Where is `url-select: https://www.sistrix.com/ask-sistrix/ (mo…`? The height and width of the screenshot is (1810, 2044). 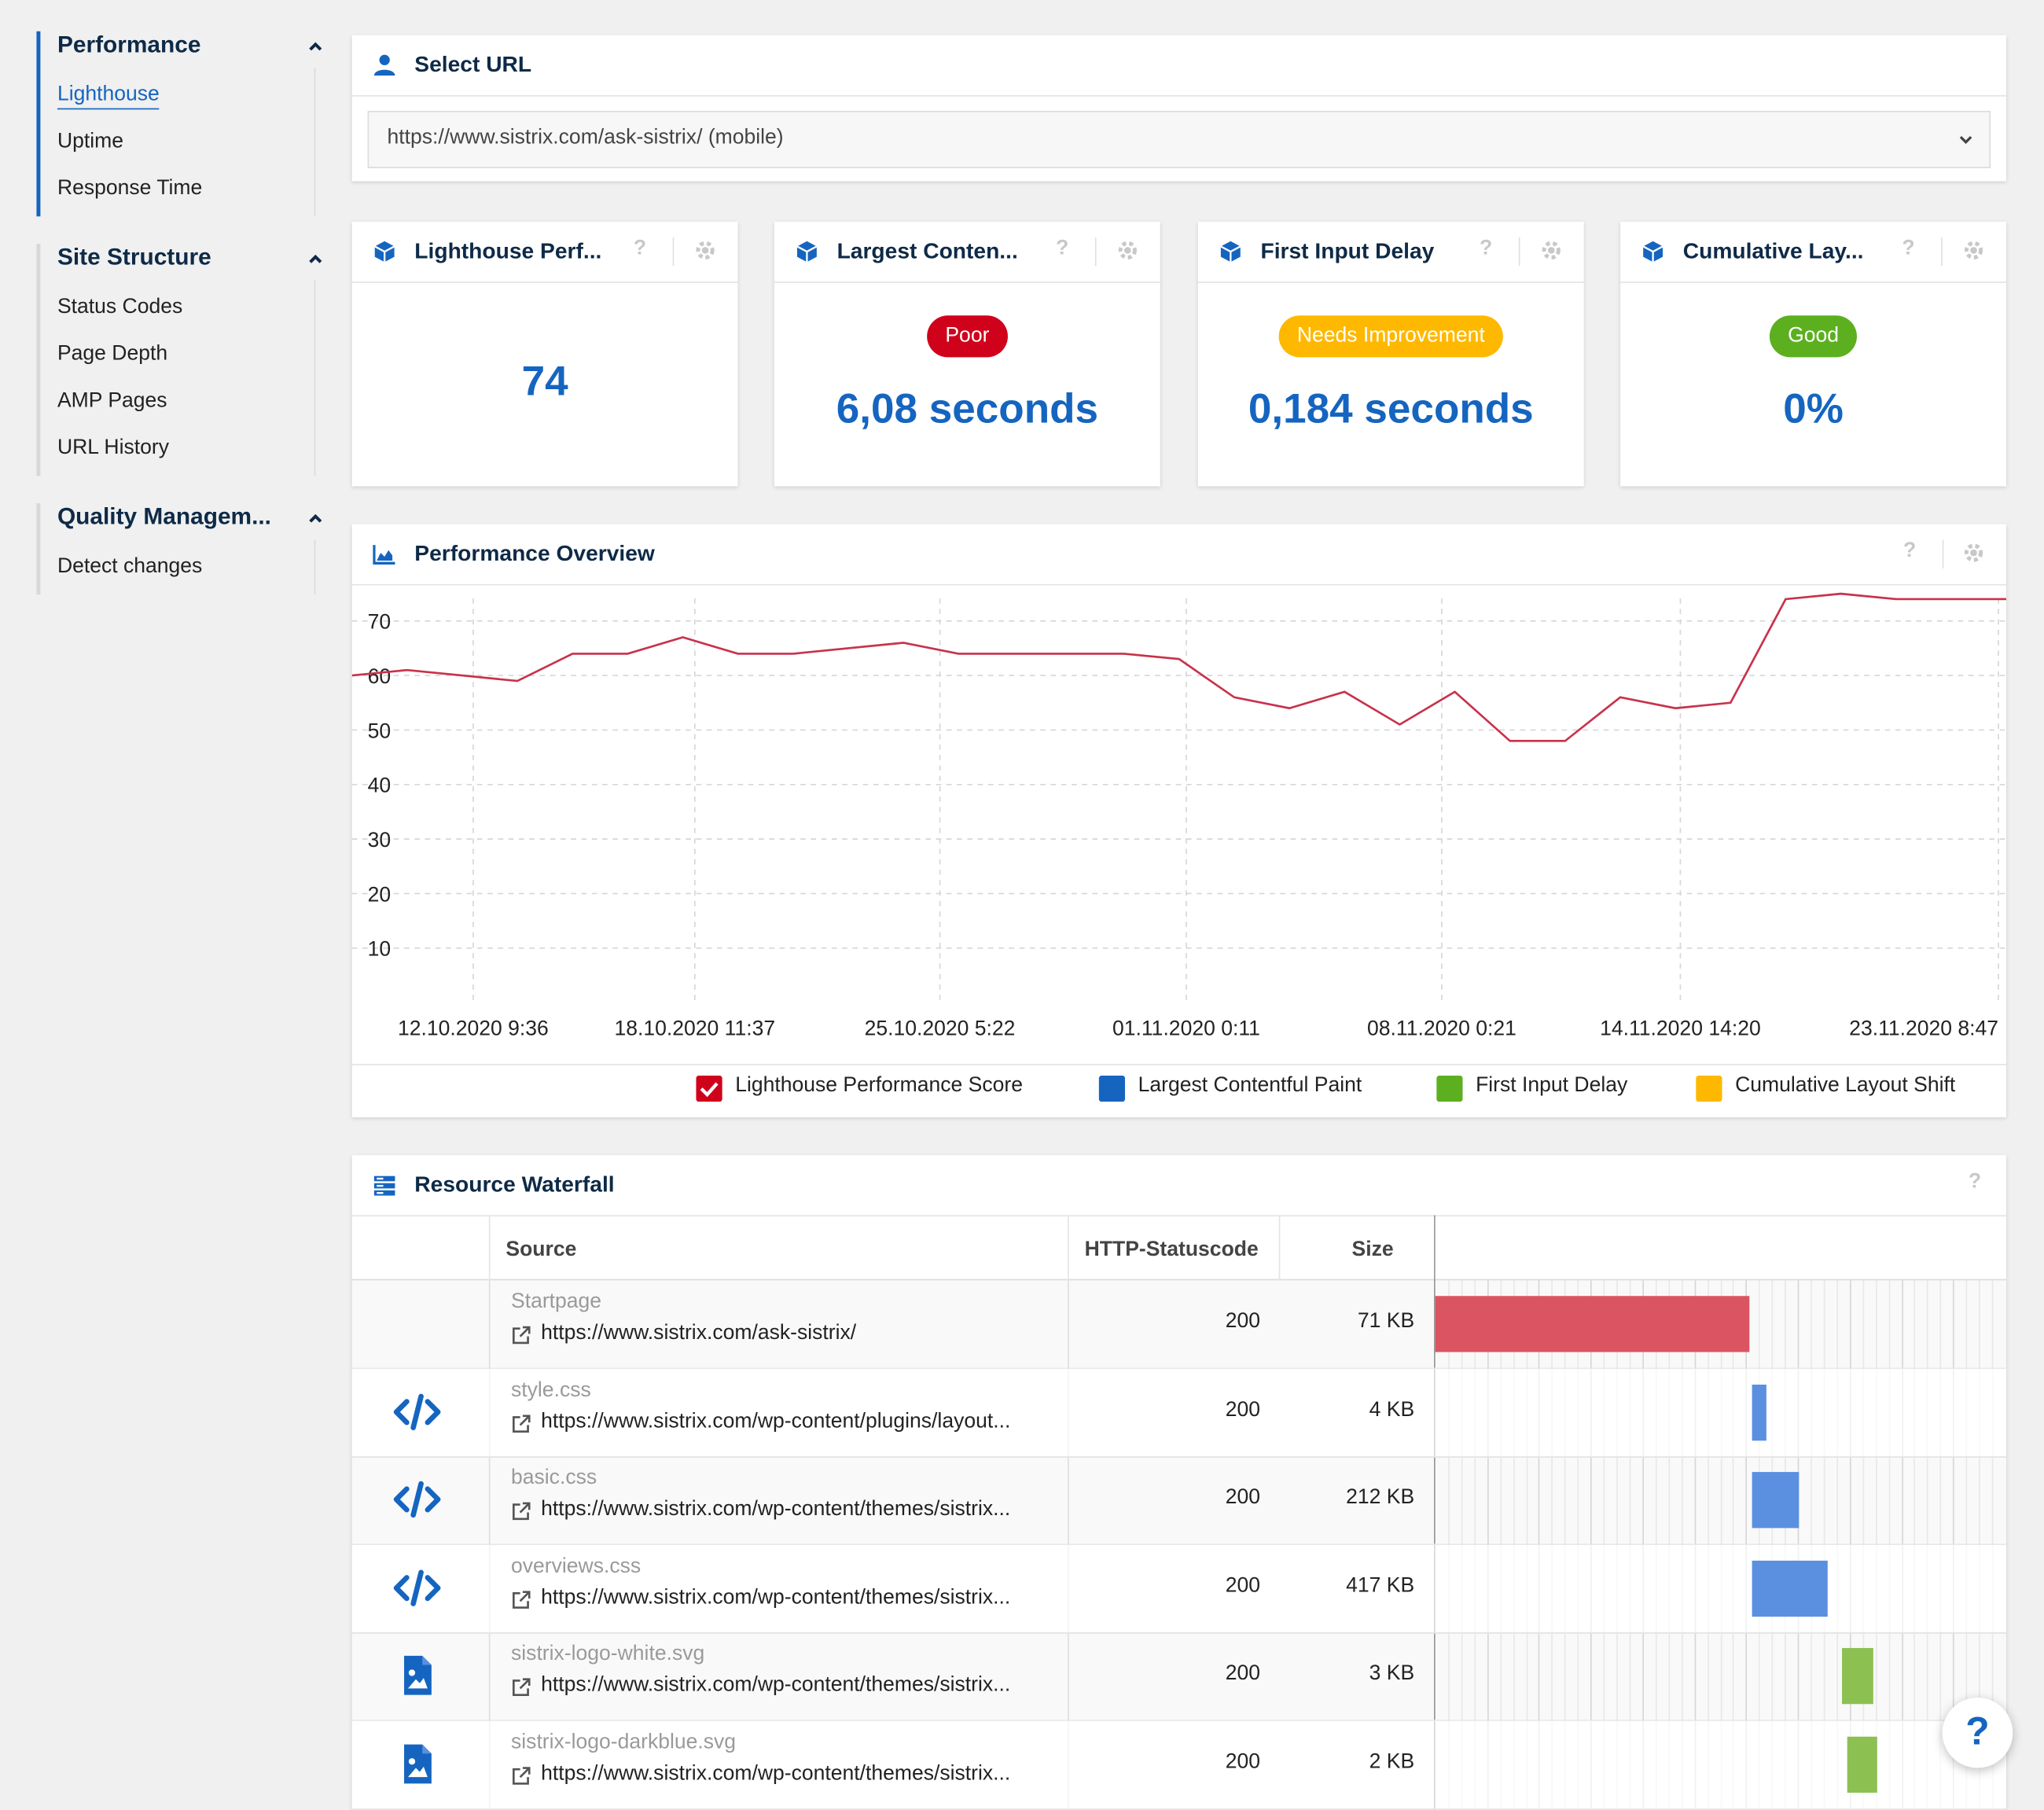
url-select: https://www.sistrix.com/ask-sistrix/ (mo… is located at coordinates (1179, 139).